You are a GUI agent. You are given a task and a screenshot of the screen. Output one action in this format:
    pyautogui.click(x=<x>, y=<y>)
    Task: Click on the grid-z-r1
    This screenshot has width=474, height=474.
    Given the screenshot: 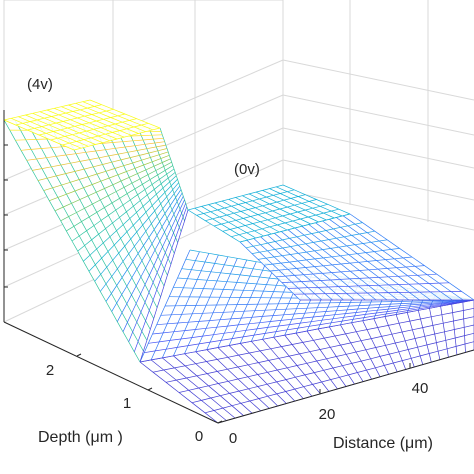 What is the action you would take?
    pyautogui.click(x=378, y=80)
    